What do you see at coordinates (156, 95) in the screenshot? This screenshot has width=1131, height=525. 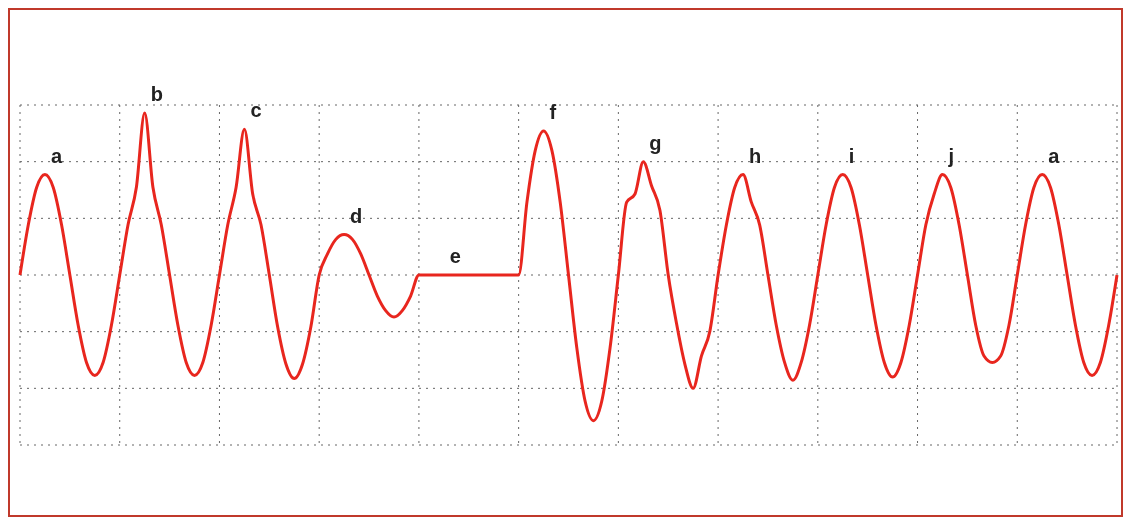 I see `text: b` at bounding box center [156, 95].